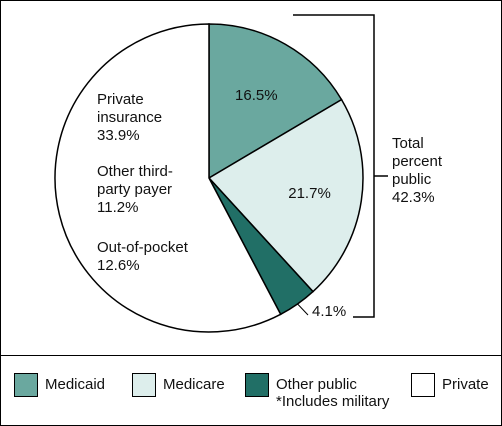  What do you see at coordinates (256, 95) in the screenshot?
I see `slice-label-medicaid: 16.5%` at bounding box center [256, 95].